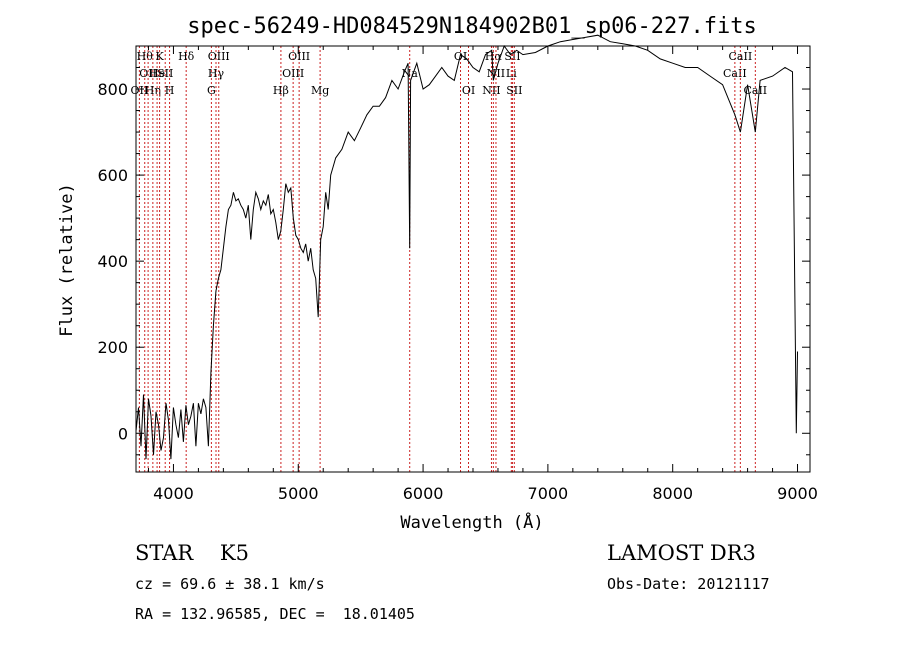 This screenshot has height=649, width=900. I want to click on x-tick-label-1: 5000, so click(298, 493).